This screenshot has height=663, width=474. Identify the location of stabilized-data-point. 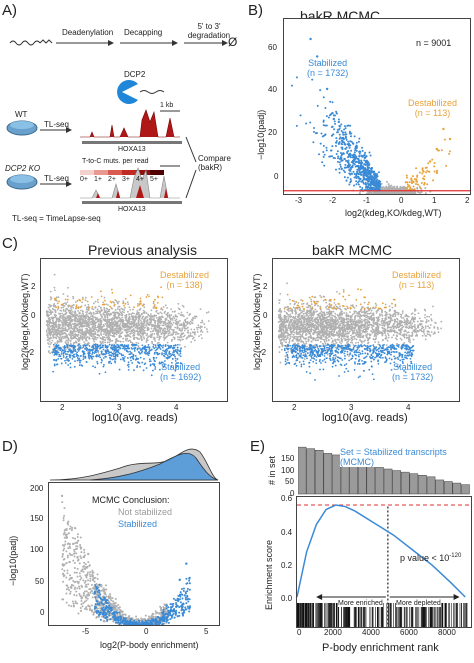
(353, 156).